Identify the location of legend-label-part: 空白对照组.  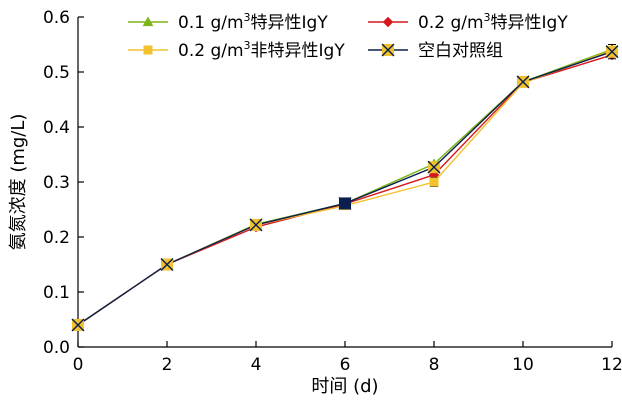
(460, 51).